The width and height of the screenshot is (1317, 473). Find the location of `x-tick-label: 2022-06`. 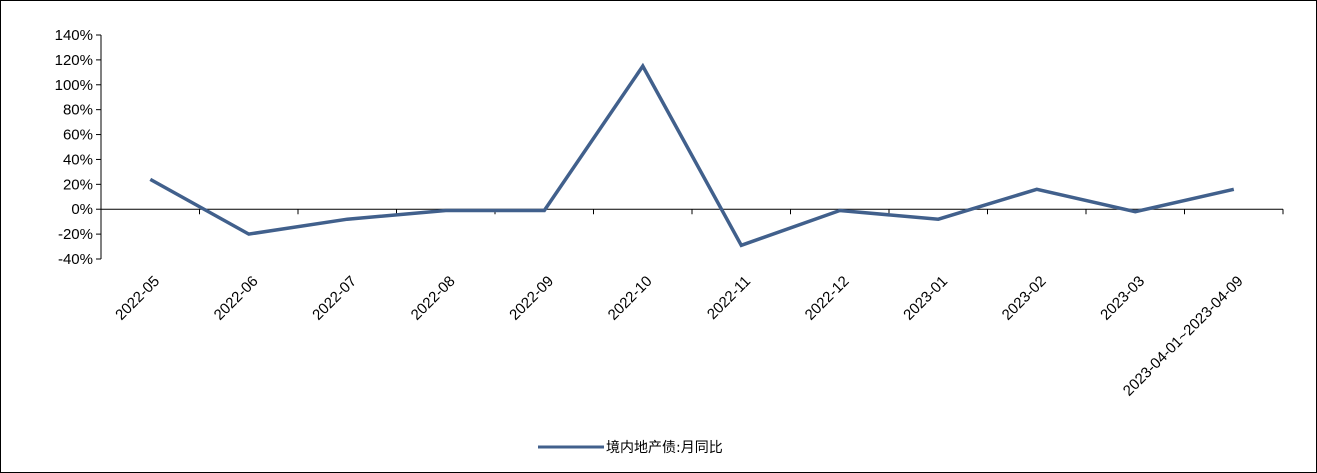

x-tick-label: 2022-06 is located at coordinates (236, 298).